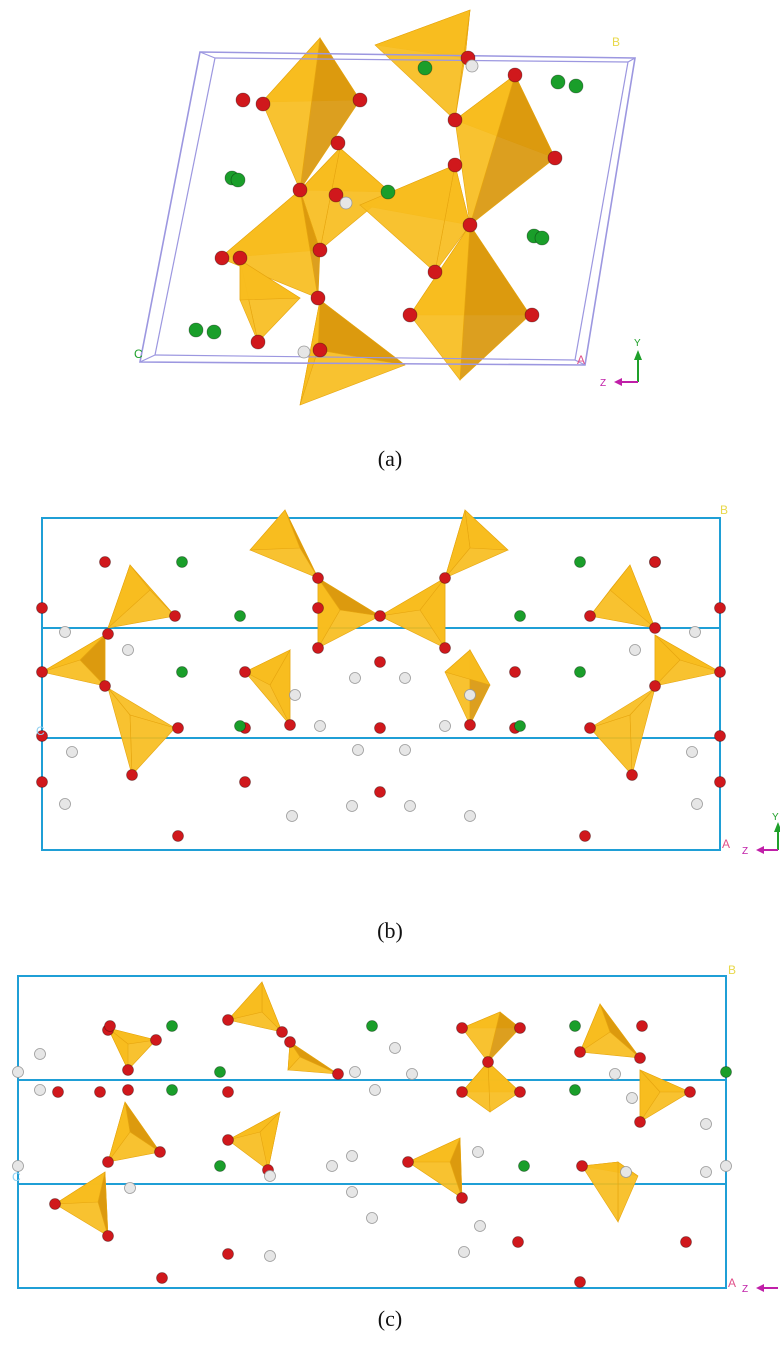  What do you see at coordinates (386, 204) in the screenshot?
I see `atoms-a` at bounding box center [386, 204].